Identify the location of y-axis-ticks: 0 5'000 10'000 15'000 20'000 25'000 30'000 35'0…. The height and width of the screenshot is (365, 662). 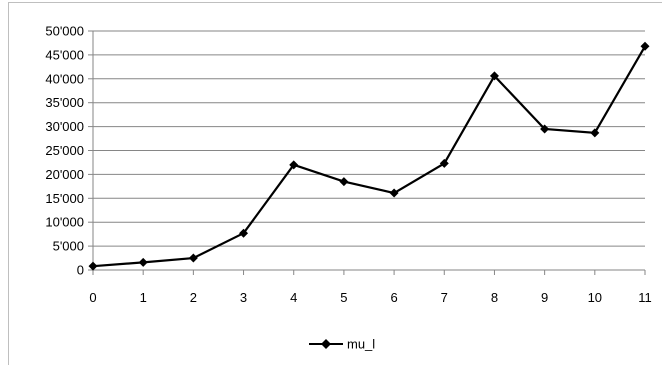
(64, 151).